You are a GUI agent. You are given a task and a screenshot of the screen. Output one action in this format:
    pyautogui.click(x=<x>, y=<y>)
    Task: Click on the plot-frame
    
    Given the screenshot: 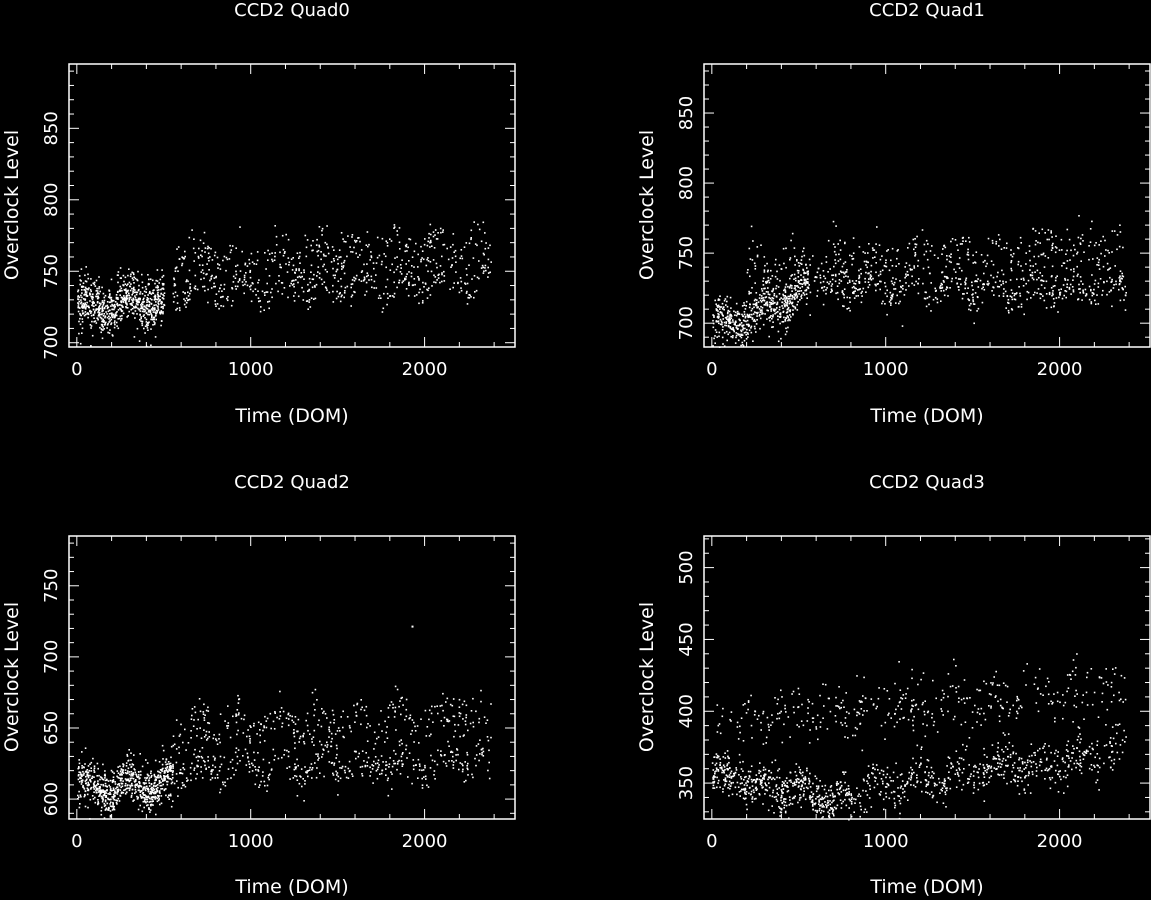 What is the action you would take?
    pyautogui.click(x=927, y=677)
    